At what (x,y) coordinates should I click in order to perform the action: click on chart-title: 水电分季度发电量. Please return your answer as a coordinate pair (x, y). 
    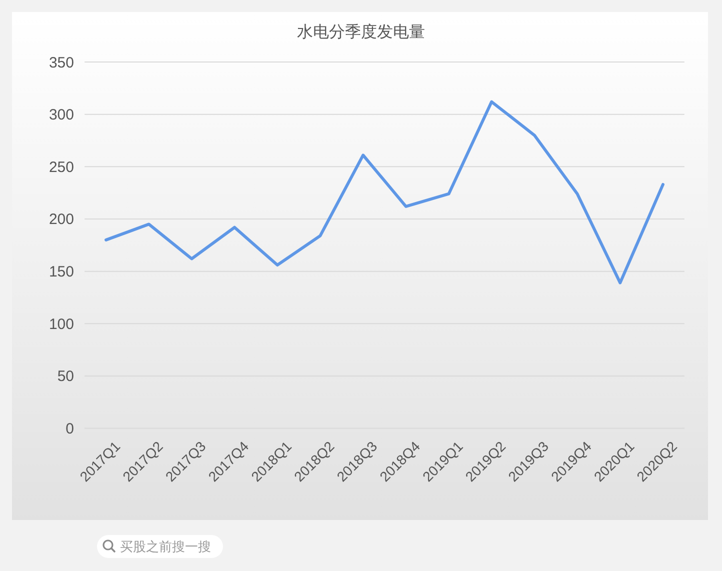
    Looking at the image, I should click on (361, 32).